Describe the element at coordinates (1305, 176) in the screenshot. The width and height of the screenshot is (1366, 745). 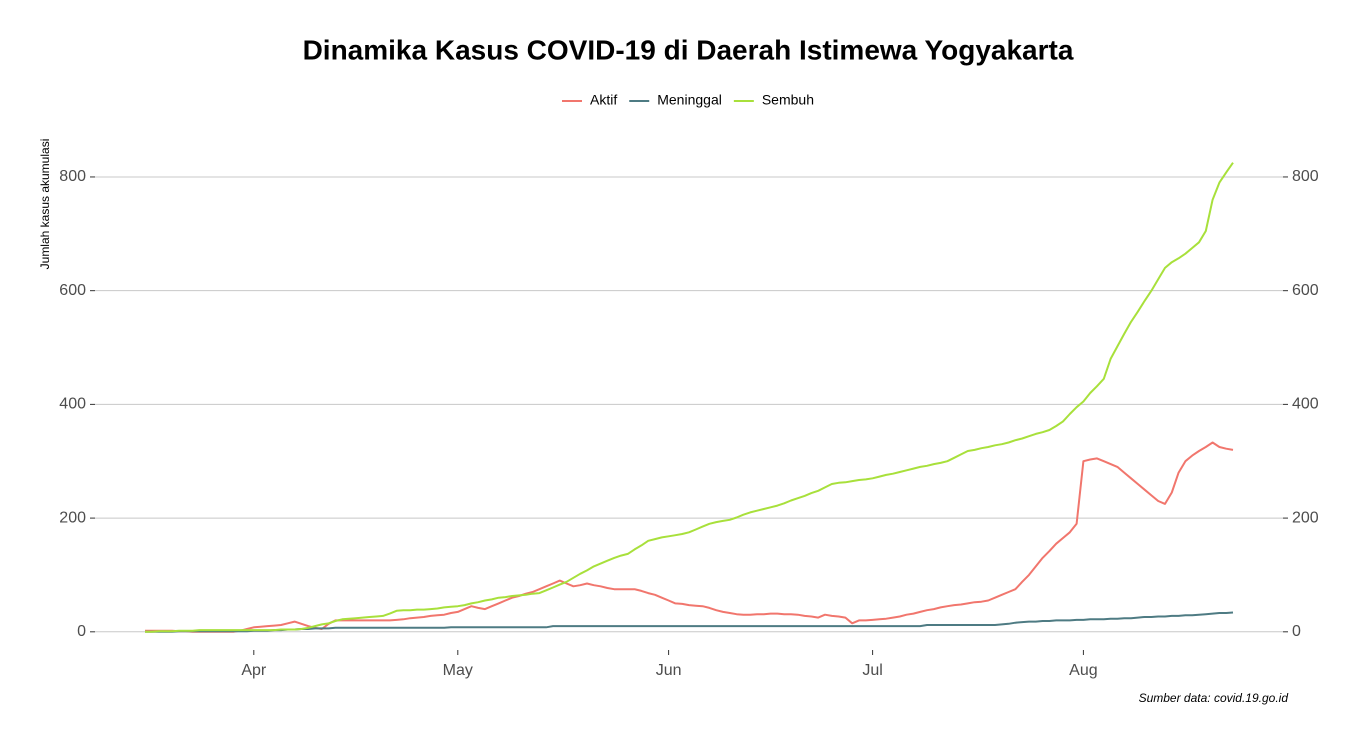
I see `y2-tick-label: 800` at that location.